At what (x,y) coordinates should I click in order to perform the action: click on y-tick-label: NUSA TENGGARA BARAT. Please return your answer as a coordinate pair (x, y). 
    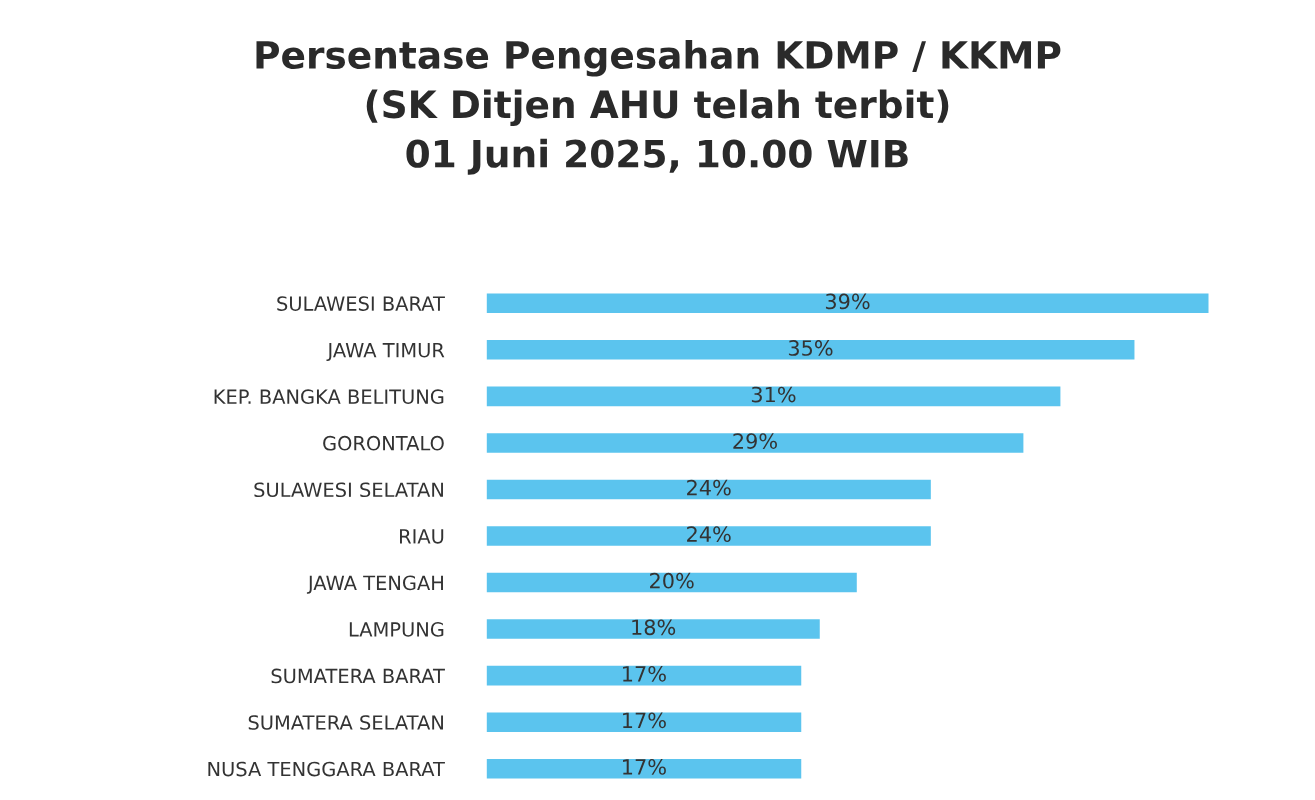
    Looking at the image, I should click on (326, 769).